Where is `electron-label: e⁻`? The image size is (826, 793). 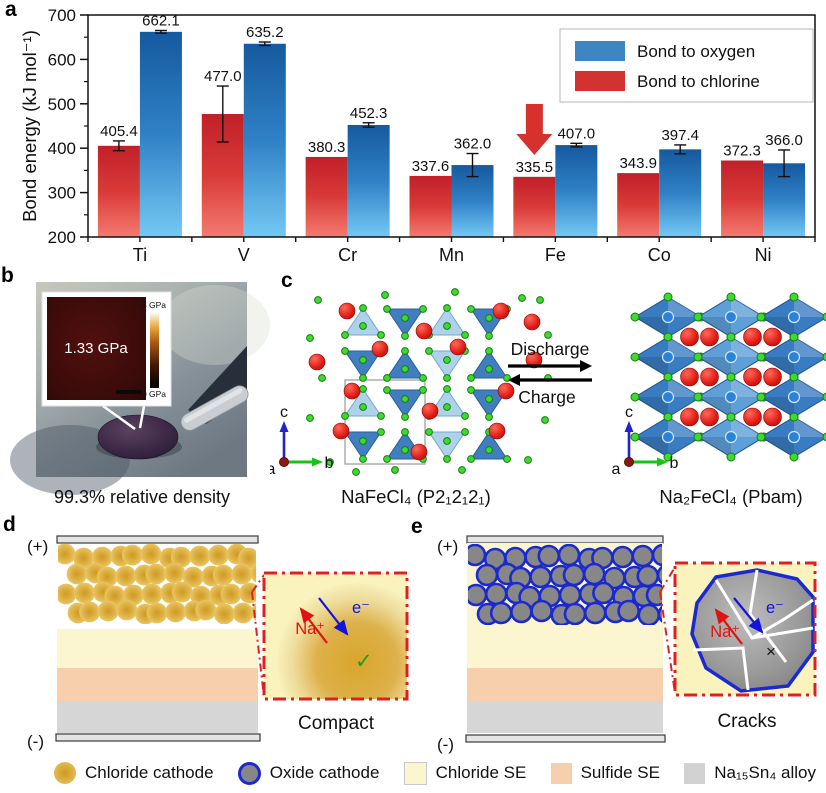 electron-label: e⁻ is located at coordinates (361, 608).